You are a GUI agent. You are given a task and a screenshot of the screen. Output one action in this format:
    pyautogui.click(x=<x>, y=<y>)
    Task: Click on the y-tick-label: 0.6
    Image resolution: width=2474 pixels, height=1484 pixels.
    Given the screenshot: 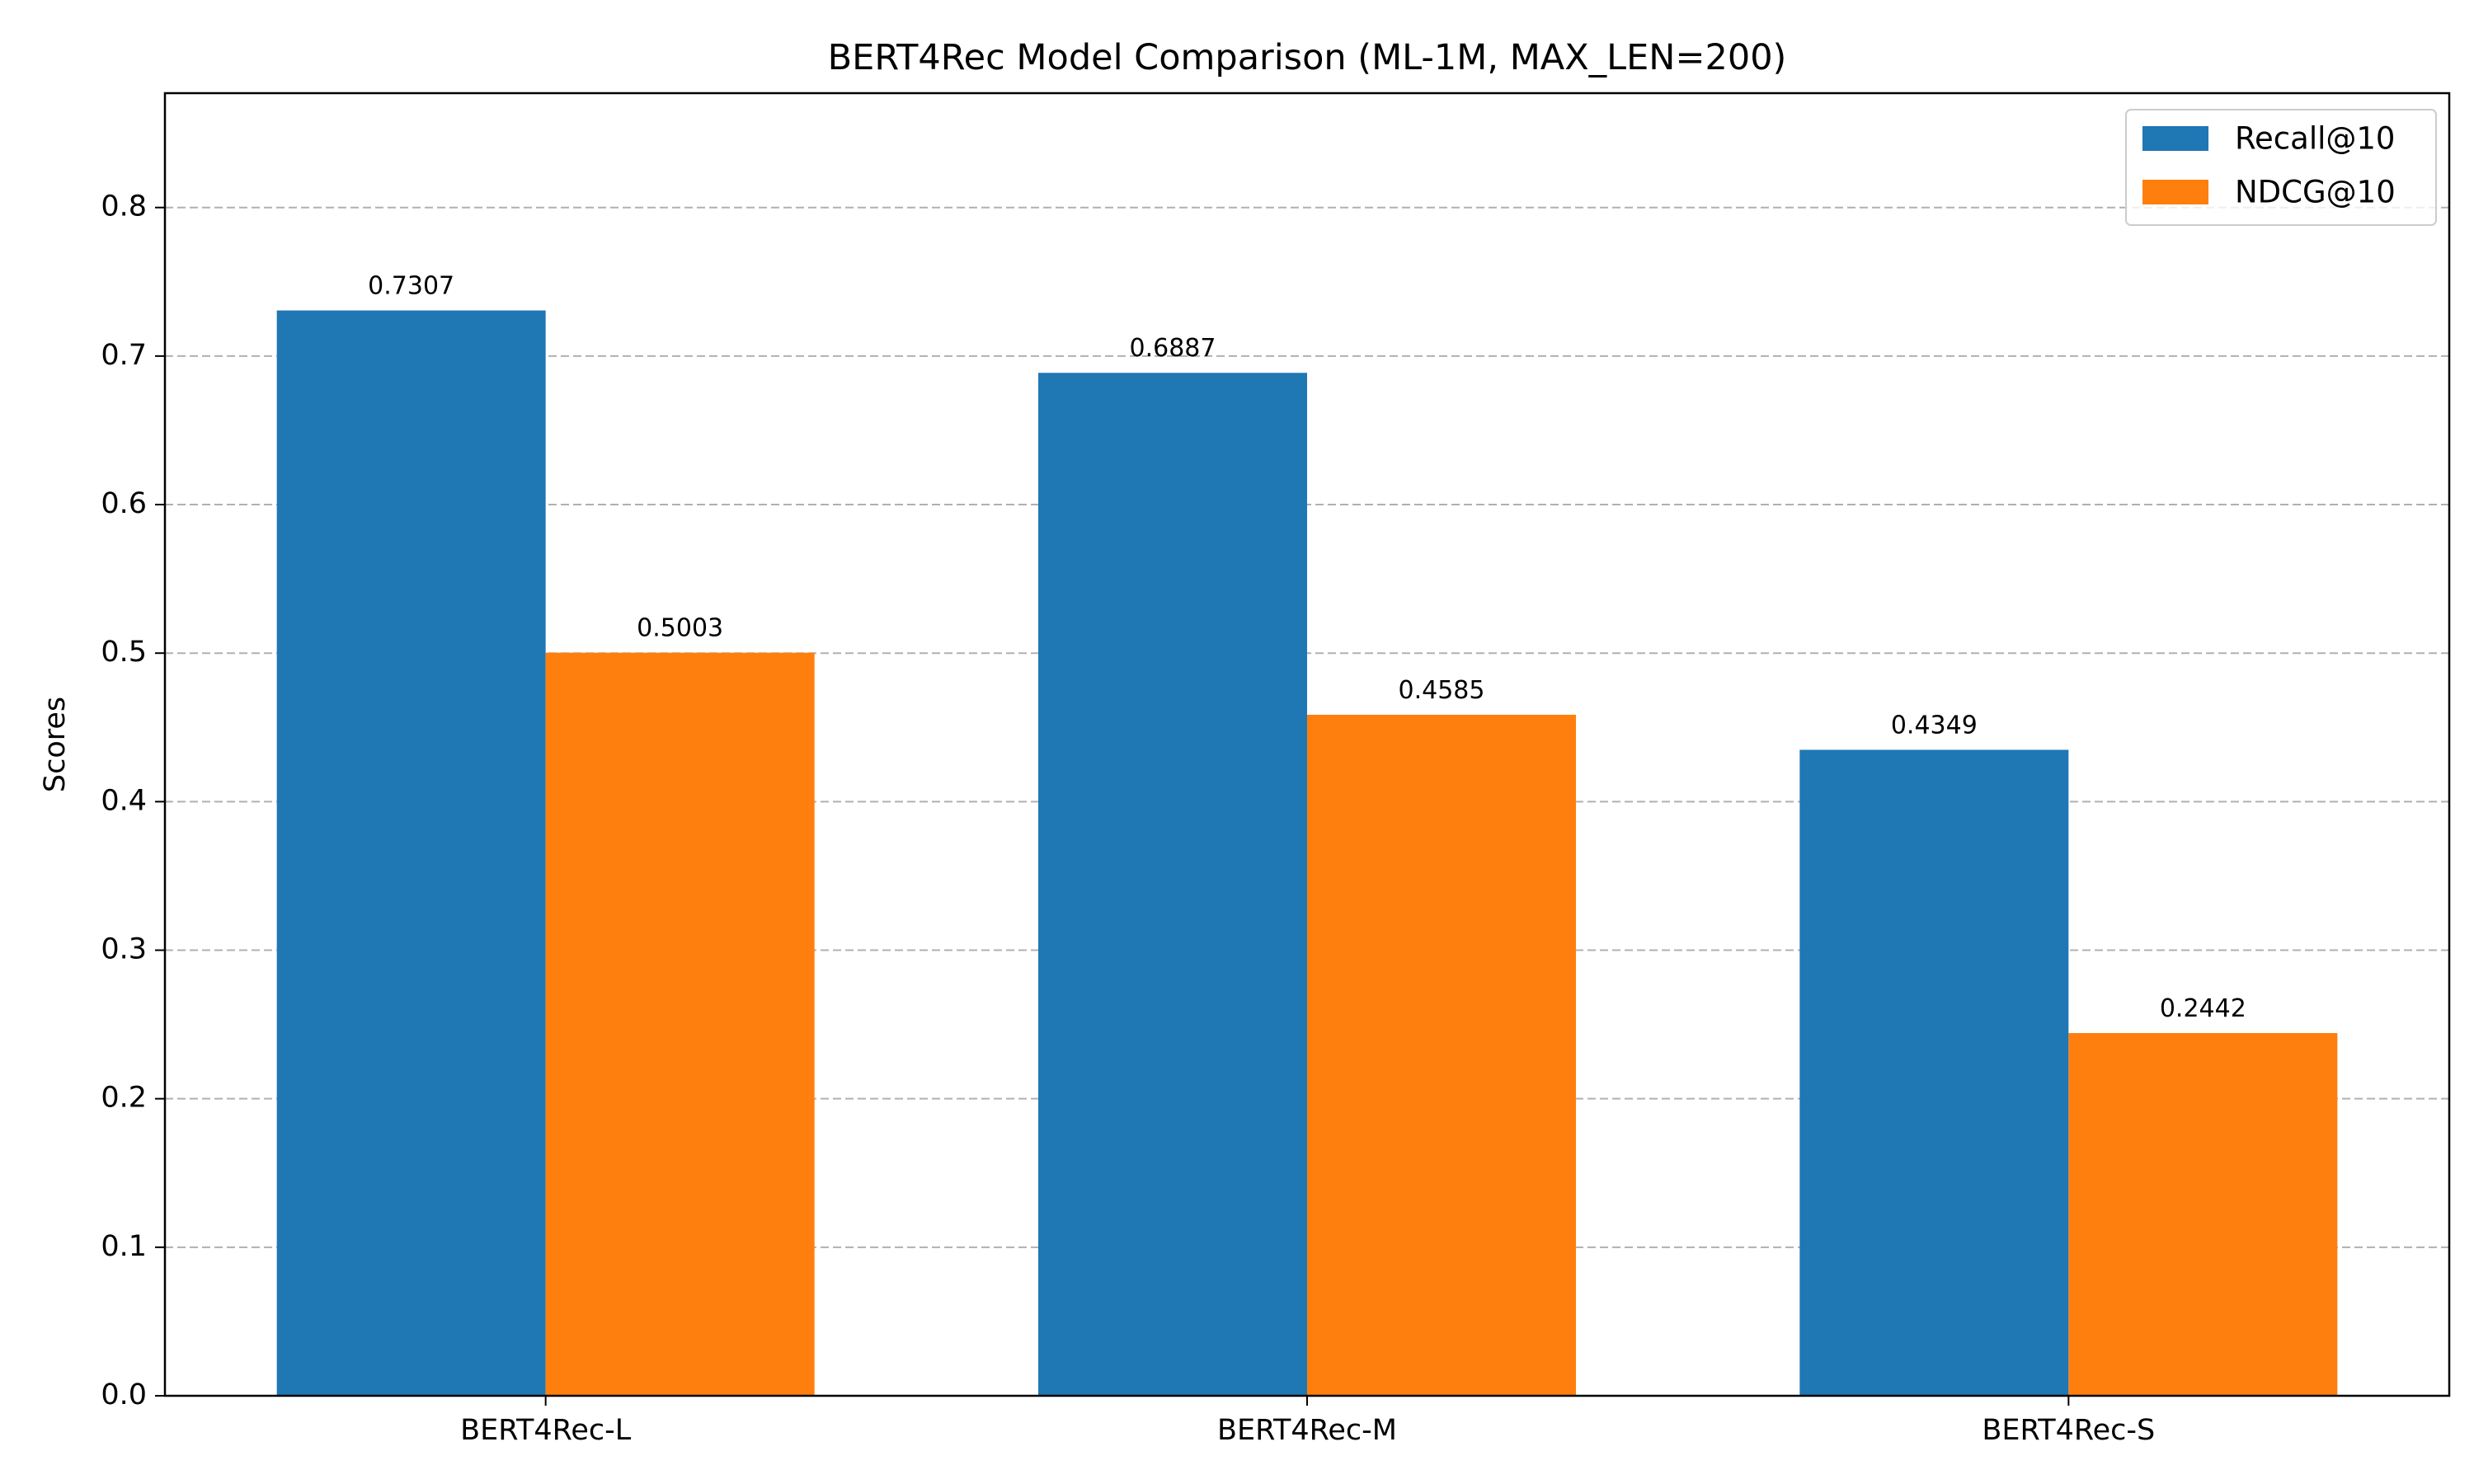 What is the action you would take?
    pyautogui.click(x=124, y=504)
    